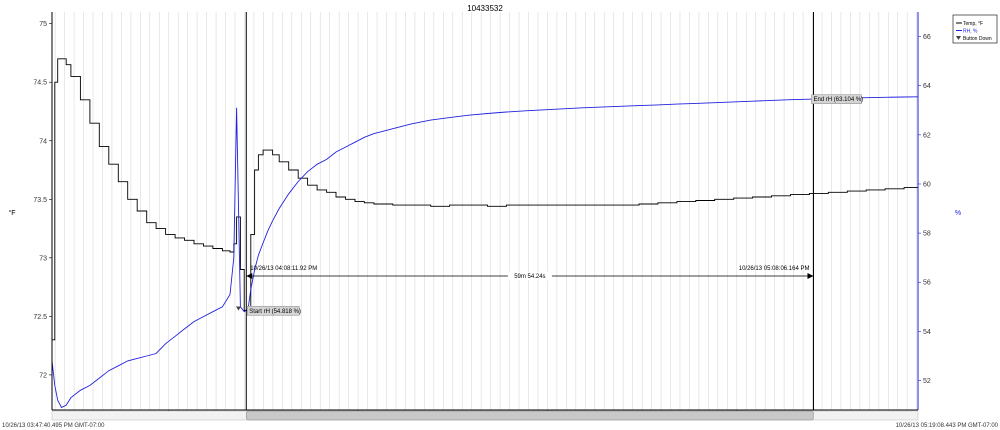  Describe the element at coordinates (43, 141) in the screenshot. I see `y-left-tick-label: 74` at that location.